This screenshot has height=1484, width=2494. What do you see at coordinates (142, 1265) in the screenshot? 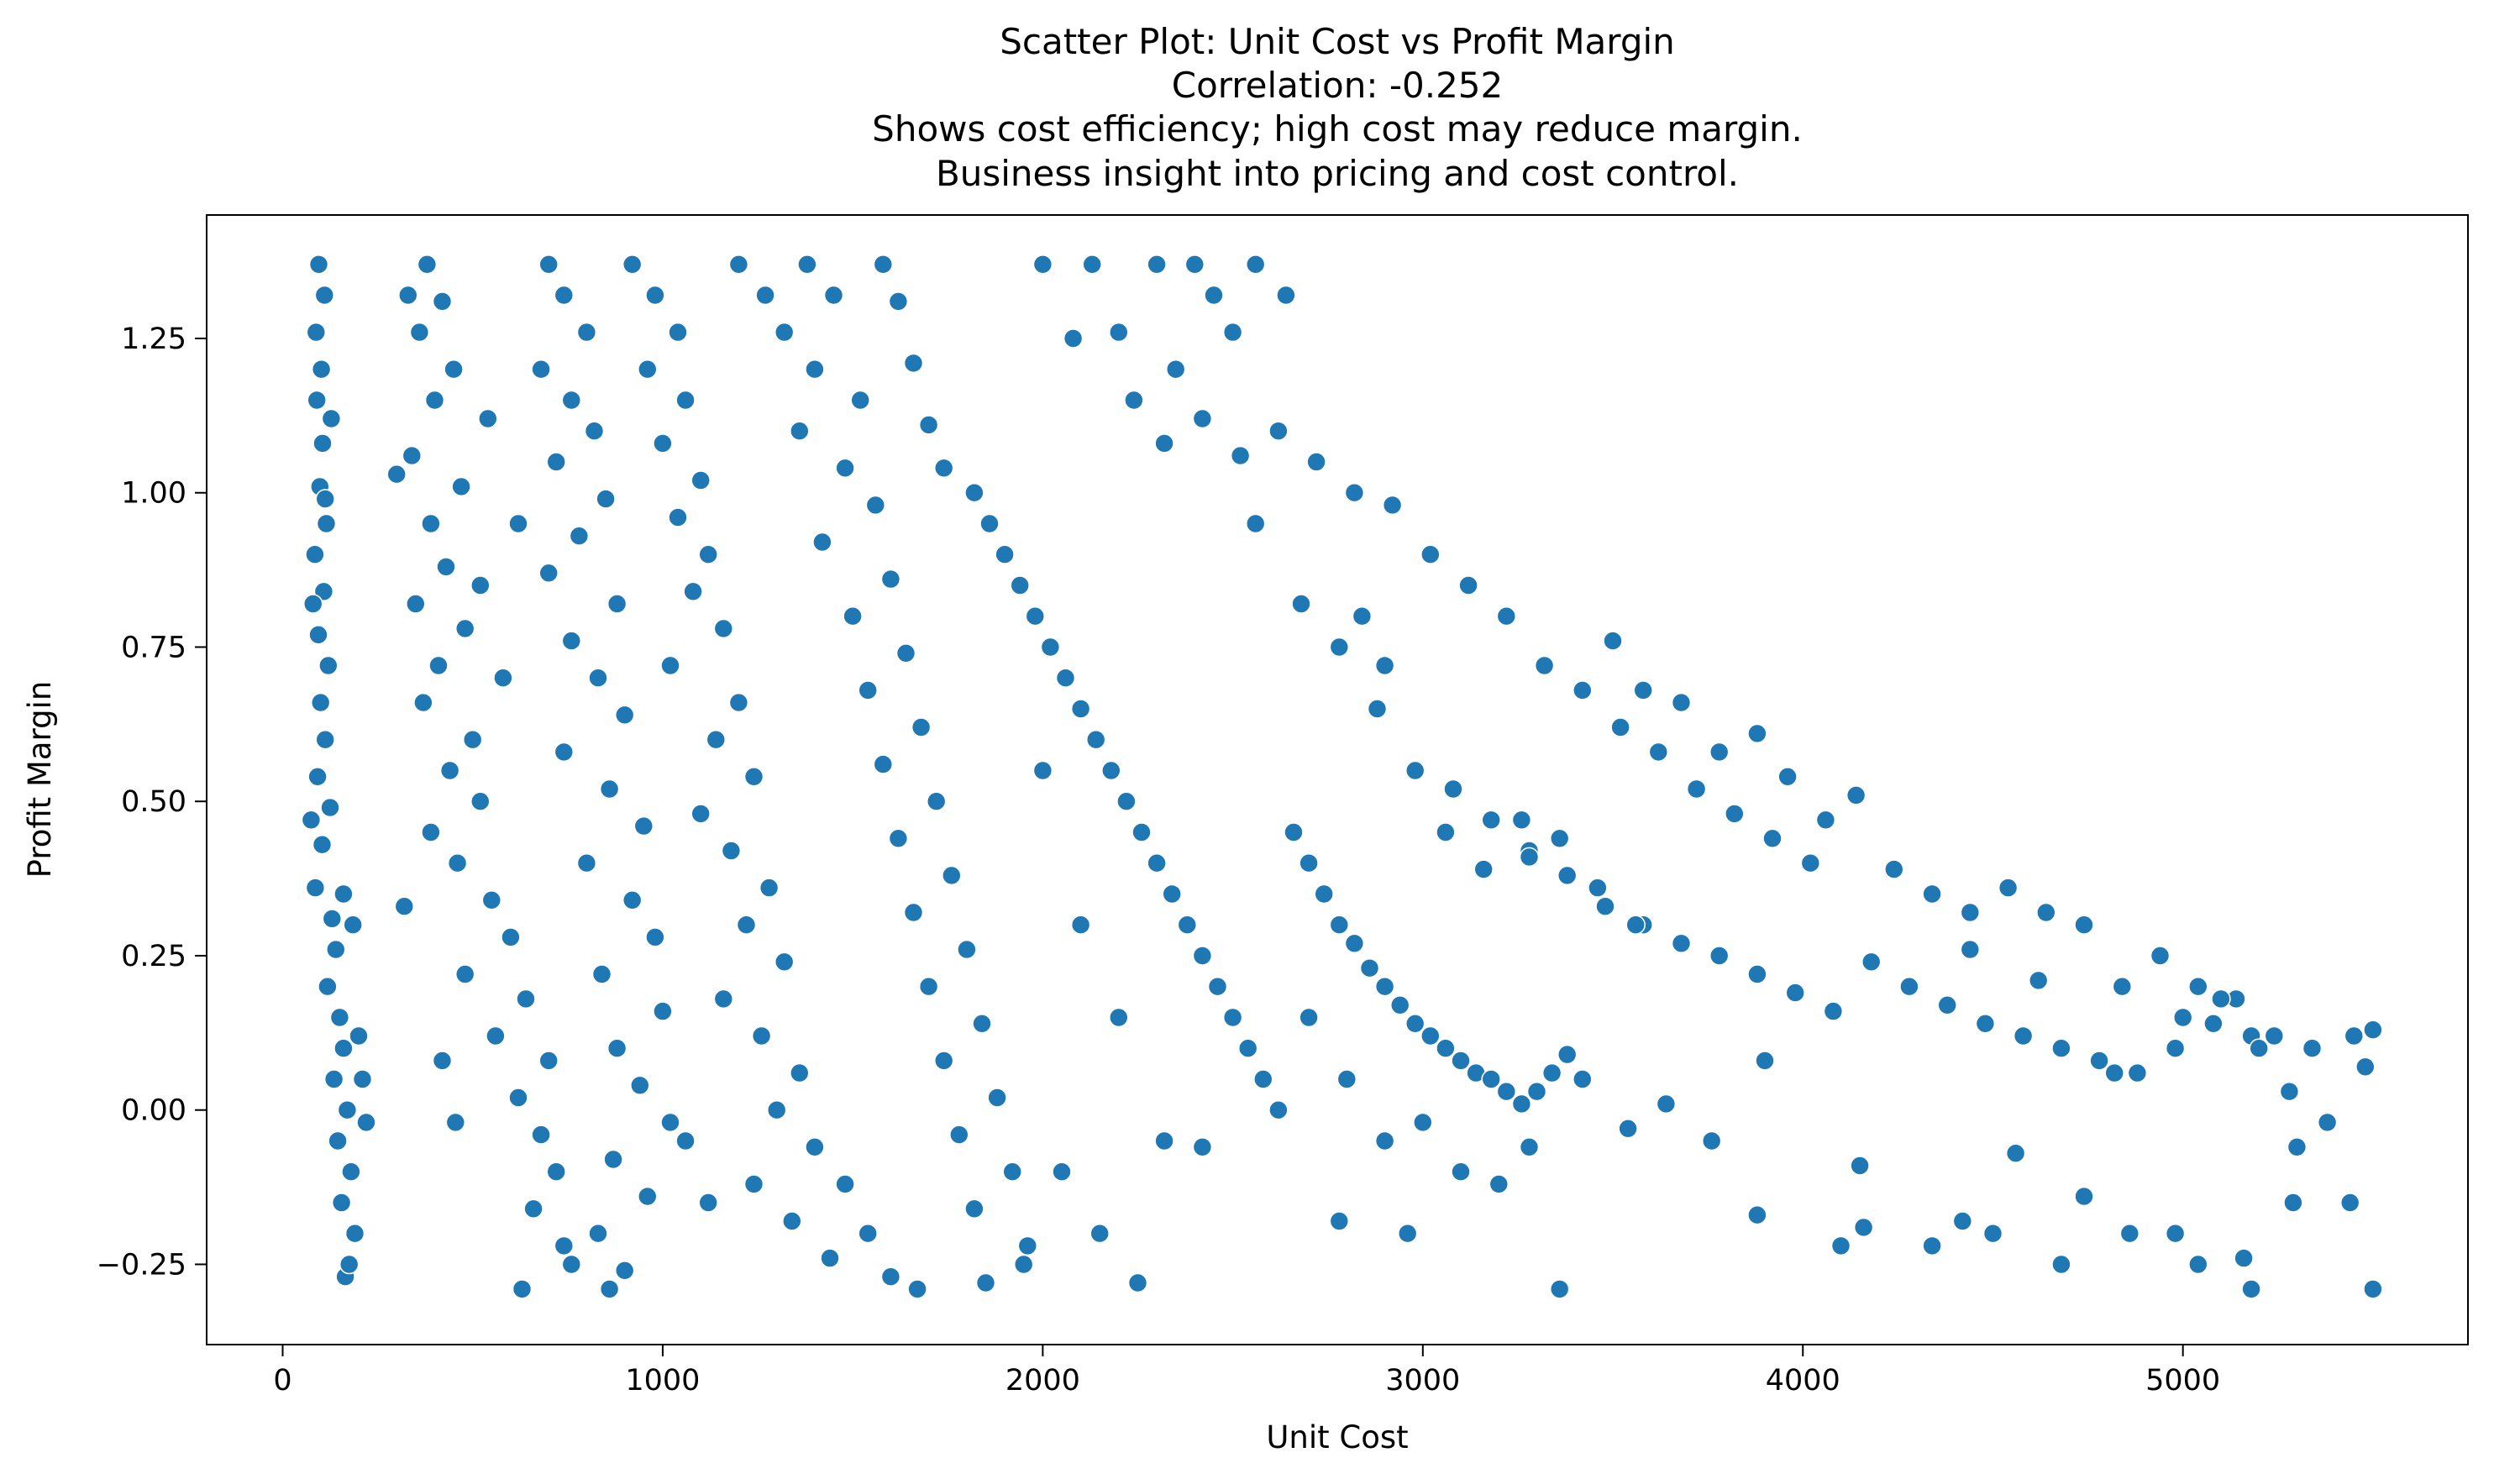
I see `y-tick-label: −0.25` at bounding box center [142, 1265].